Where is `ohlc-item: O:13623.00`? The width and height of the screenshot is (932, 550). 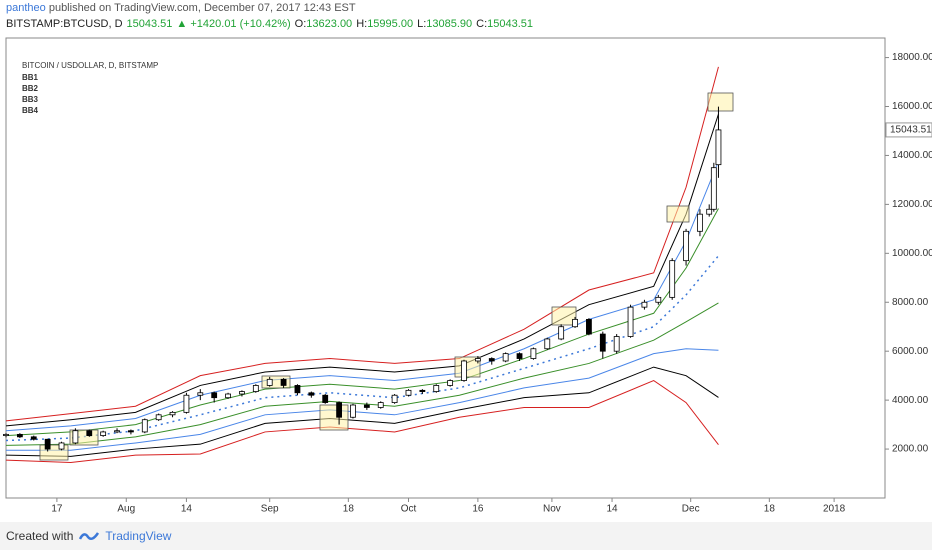 ohlc-item: O:13623.00 is located at coordinates (324, 24).